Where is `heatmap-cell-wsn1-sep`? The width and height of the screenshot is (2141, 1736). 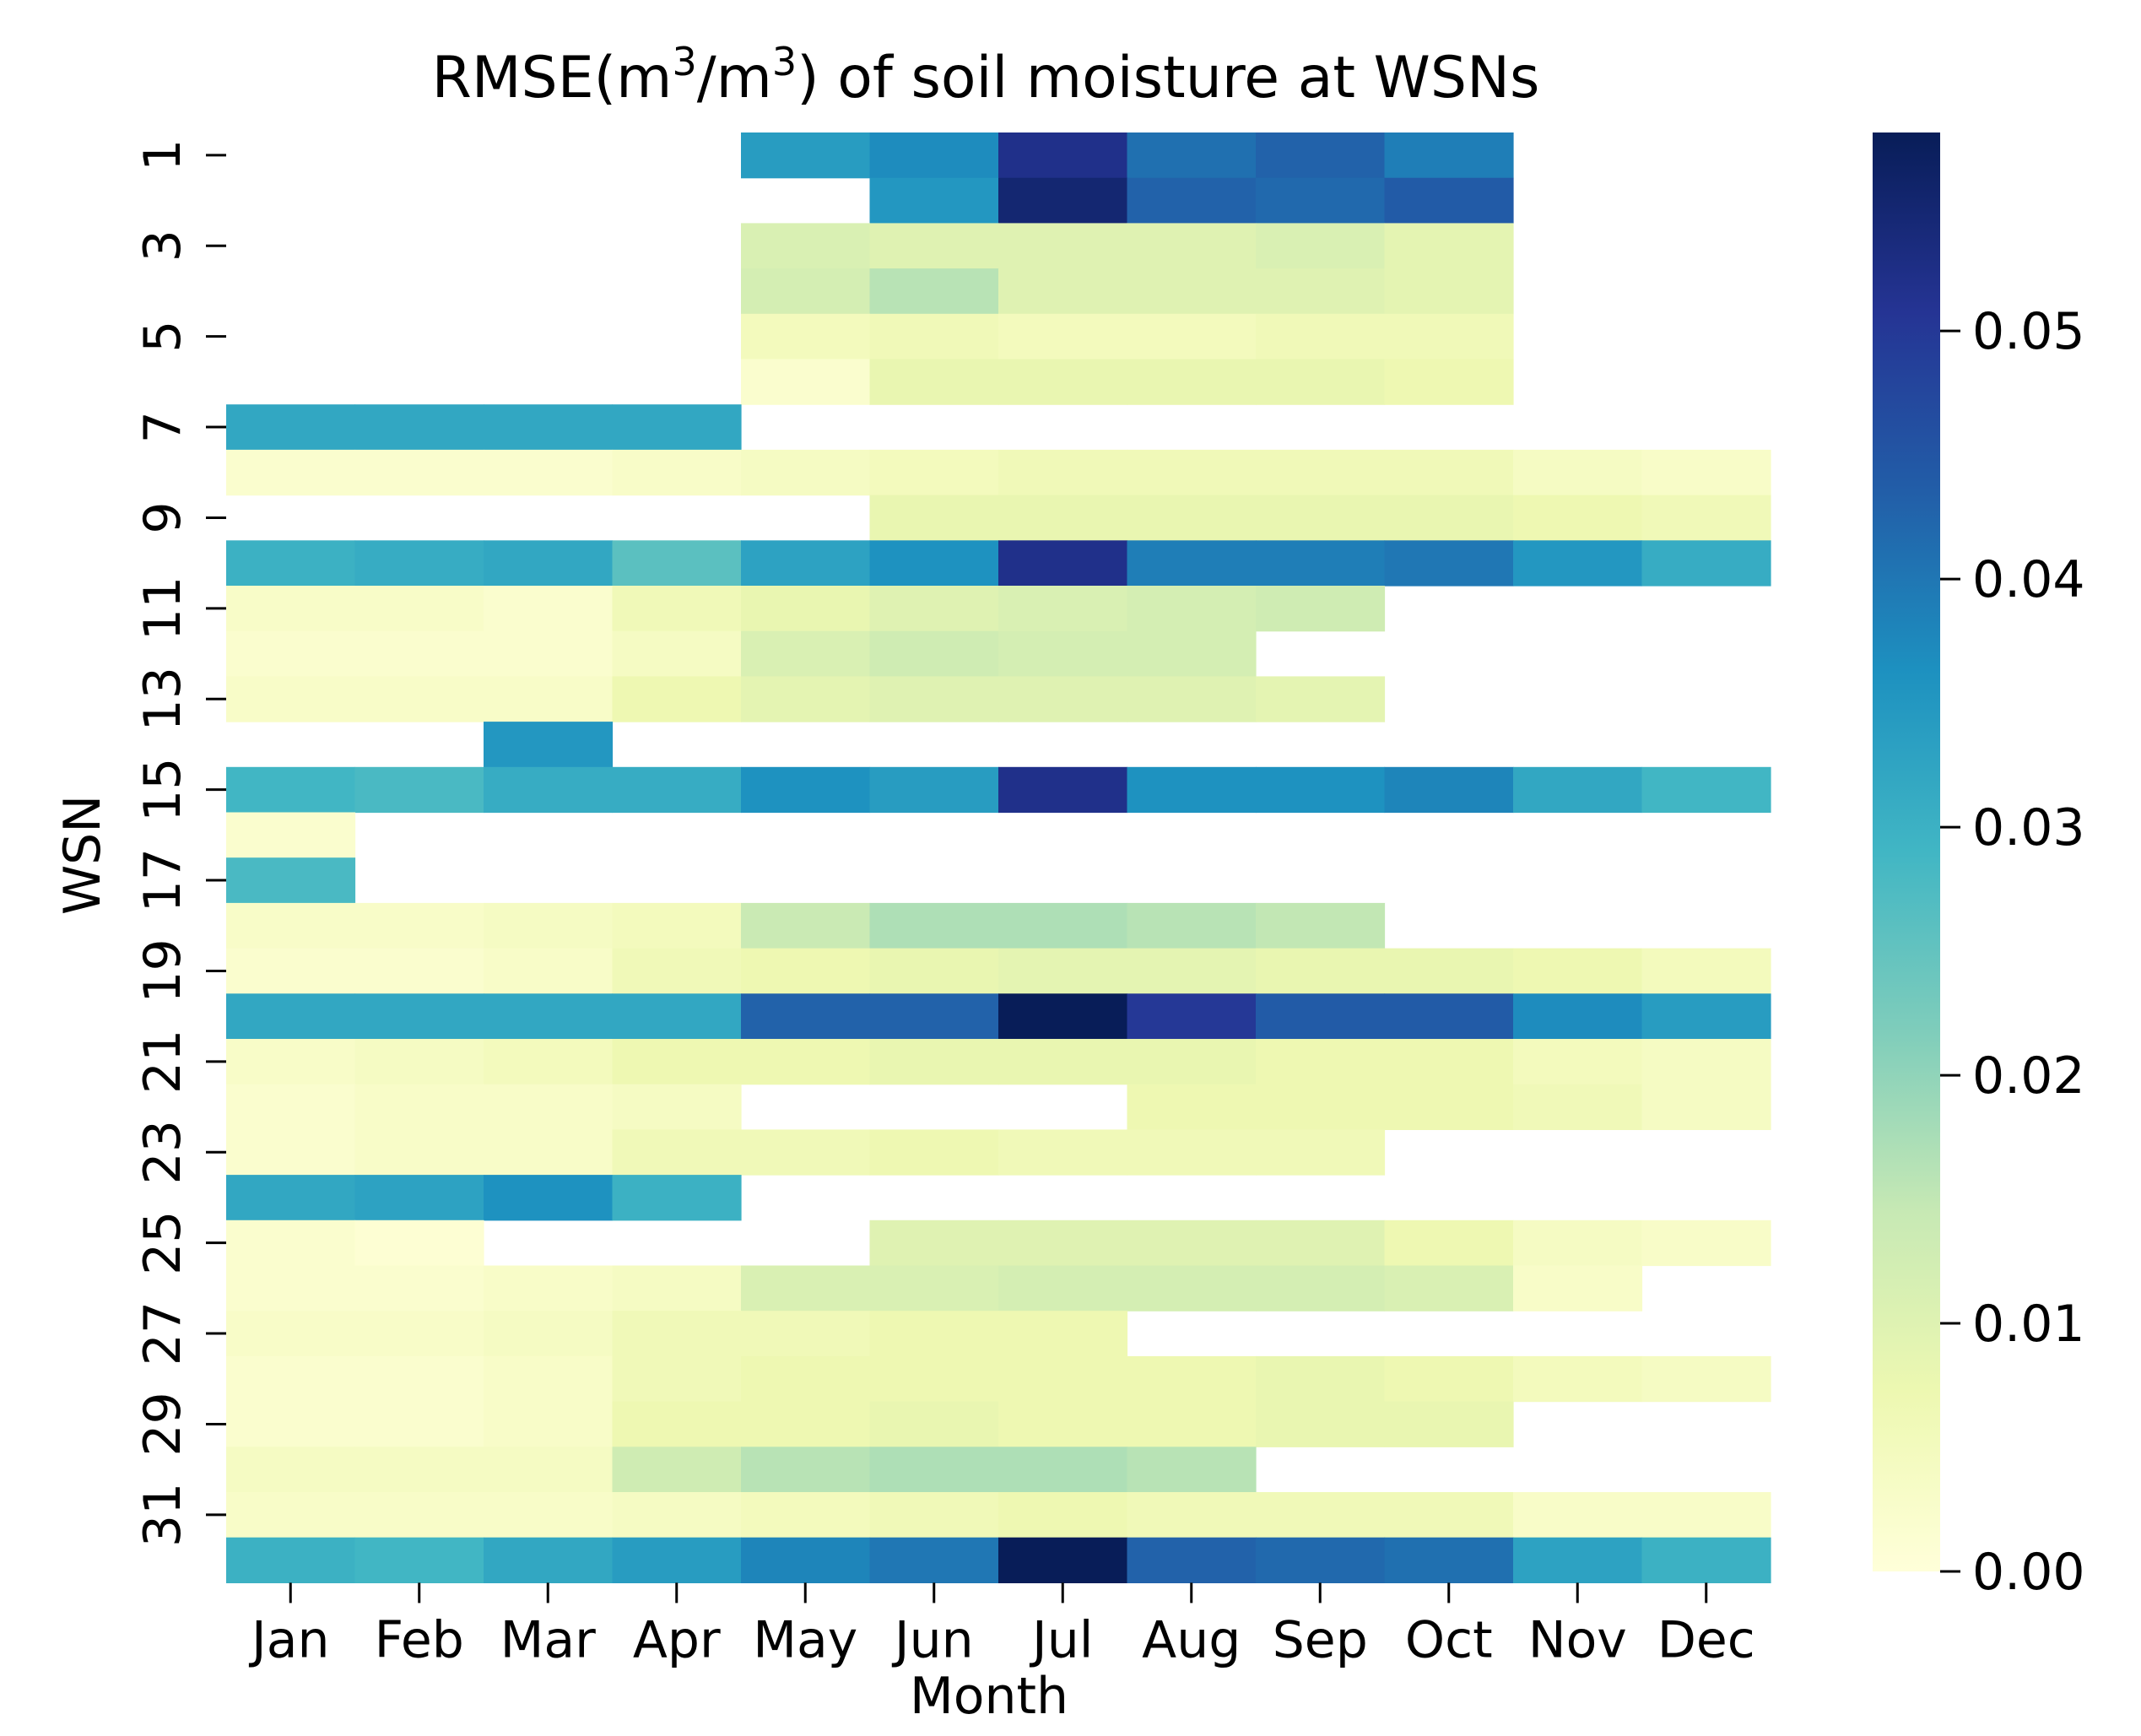
heatmap-cell-wsn1-sep is located at coordinates (1321, 155).